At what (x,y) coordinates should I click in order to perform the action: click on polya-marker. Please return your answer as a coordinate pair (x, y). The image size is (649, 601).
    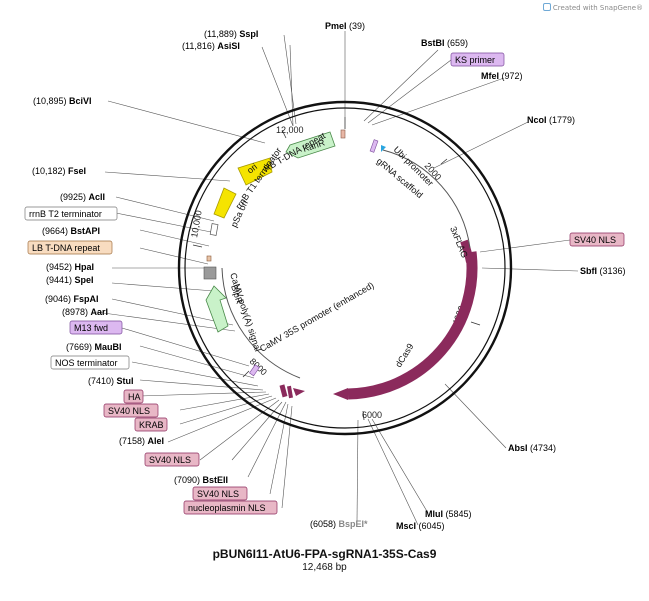
    Looking at the image, I should click on (210, 273).